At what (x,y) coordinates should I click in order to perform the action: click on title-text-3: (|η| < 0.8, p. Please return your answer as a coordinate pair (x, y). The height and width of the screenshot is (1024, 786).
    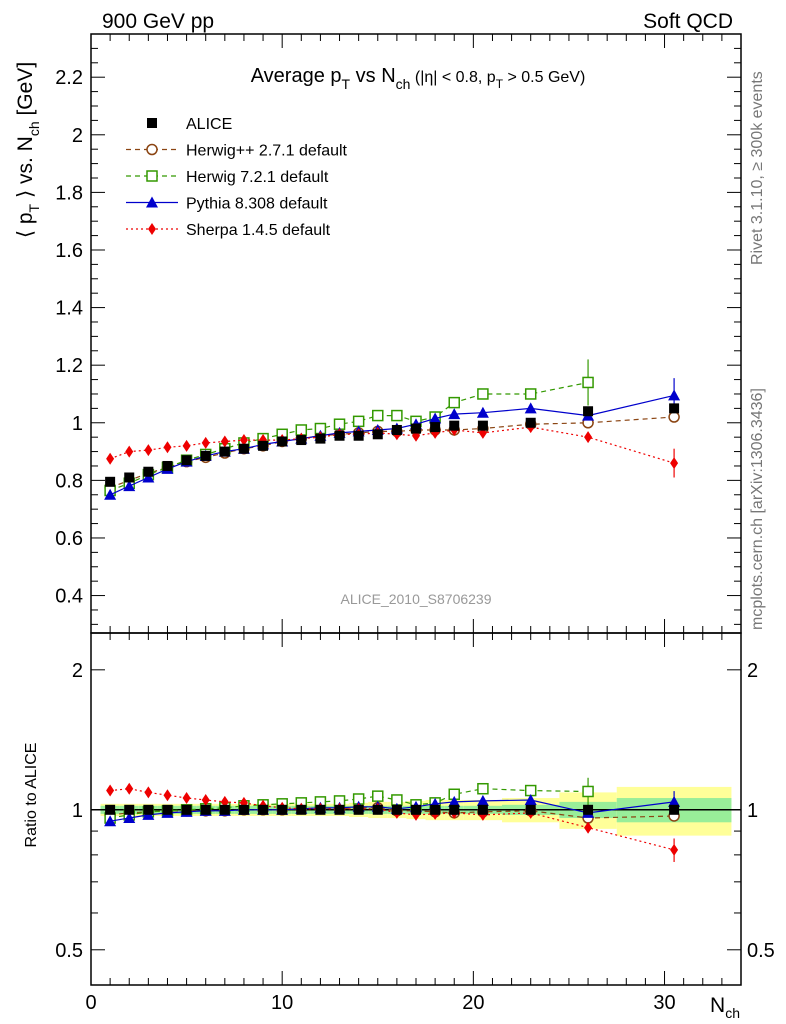
    Looking at the image, I should click on (452, 77).